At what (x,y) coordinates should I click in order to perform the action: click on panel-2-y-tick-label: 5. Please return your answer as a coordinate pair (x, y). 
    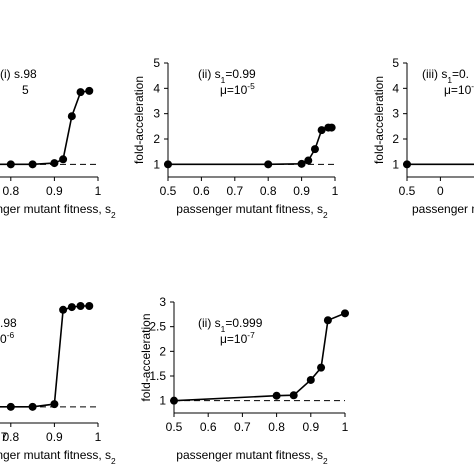
    Looking at the image, I should click on (156, 63).